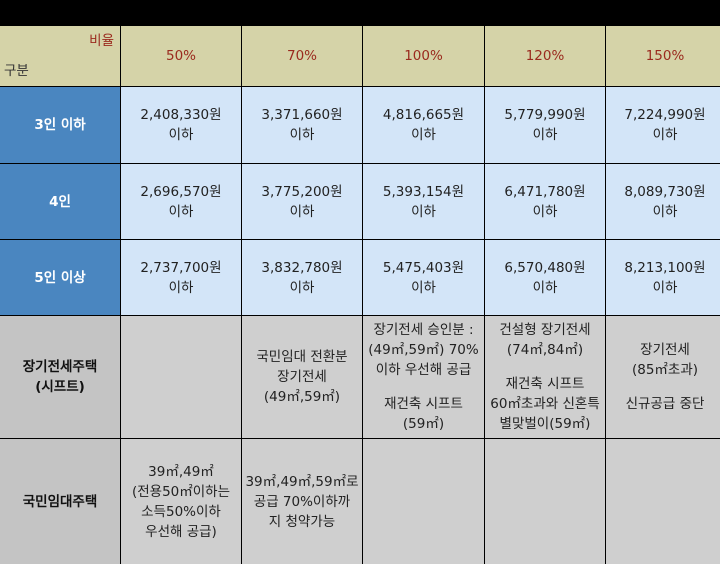 The width and height of the screenshot is (720, 564). I want to click on cell-line: 이하 우선해 공급, so click(423, 370).